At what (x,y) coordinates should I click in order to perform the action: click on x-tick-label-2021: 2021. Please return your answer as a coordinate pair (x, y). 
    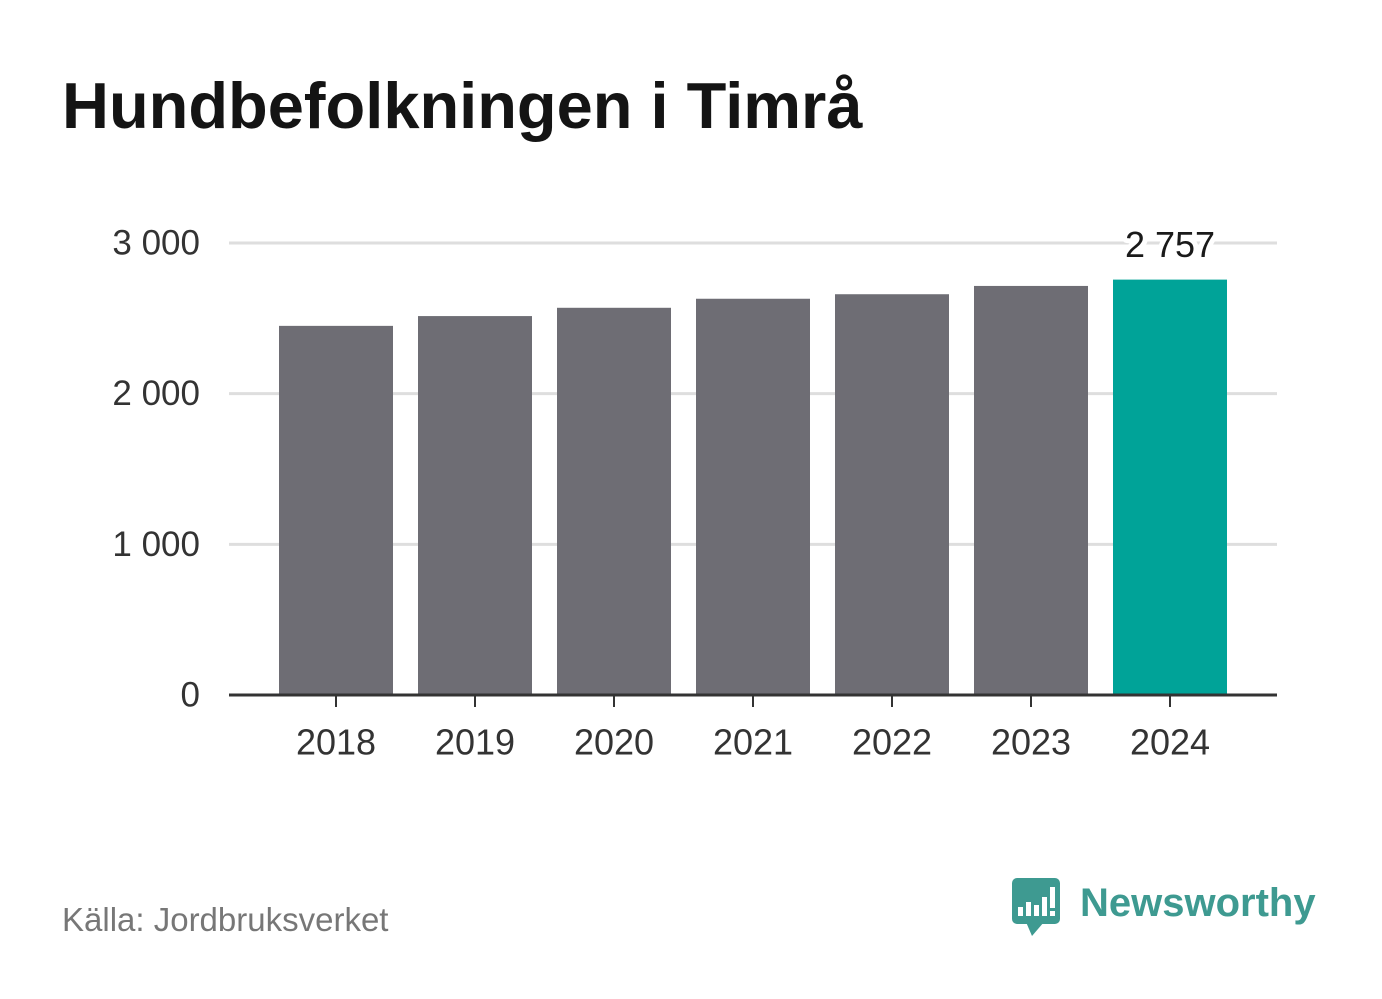
    Looking at the image, I should click on (753, 742).